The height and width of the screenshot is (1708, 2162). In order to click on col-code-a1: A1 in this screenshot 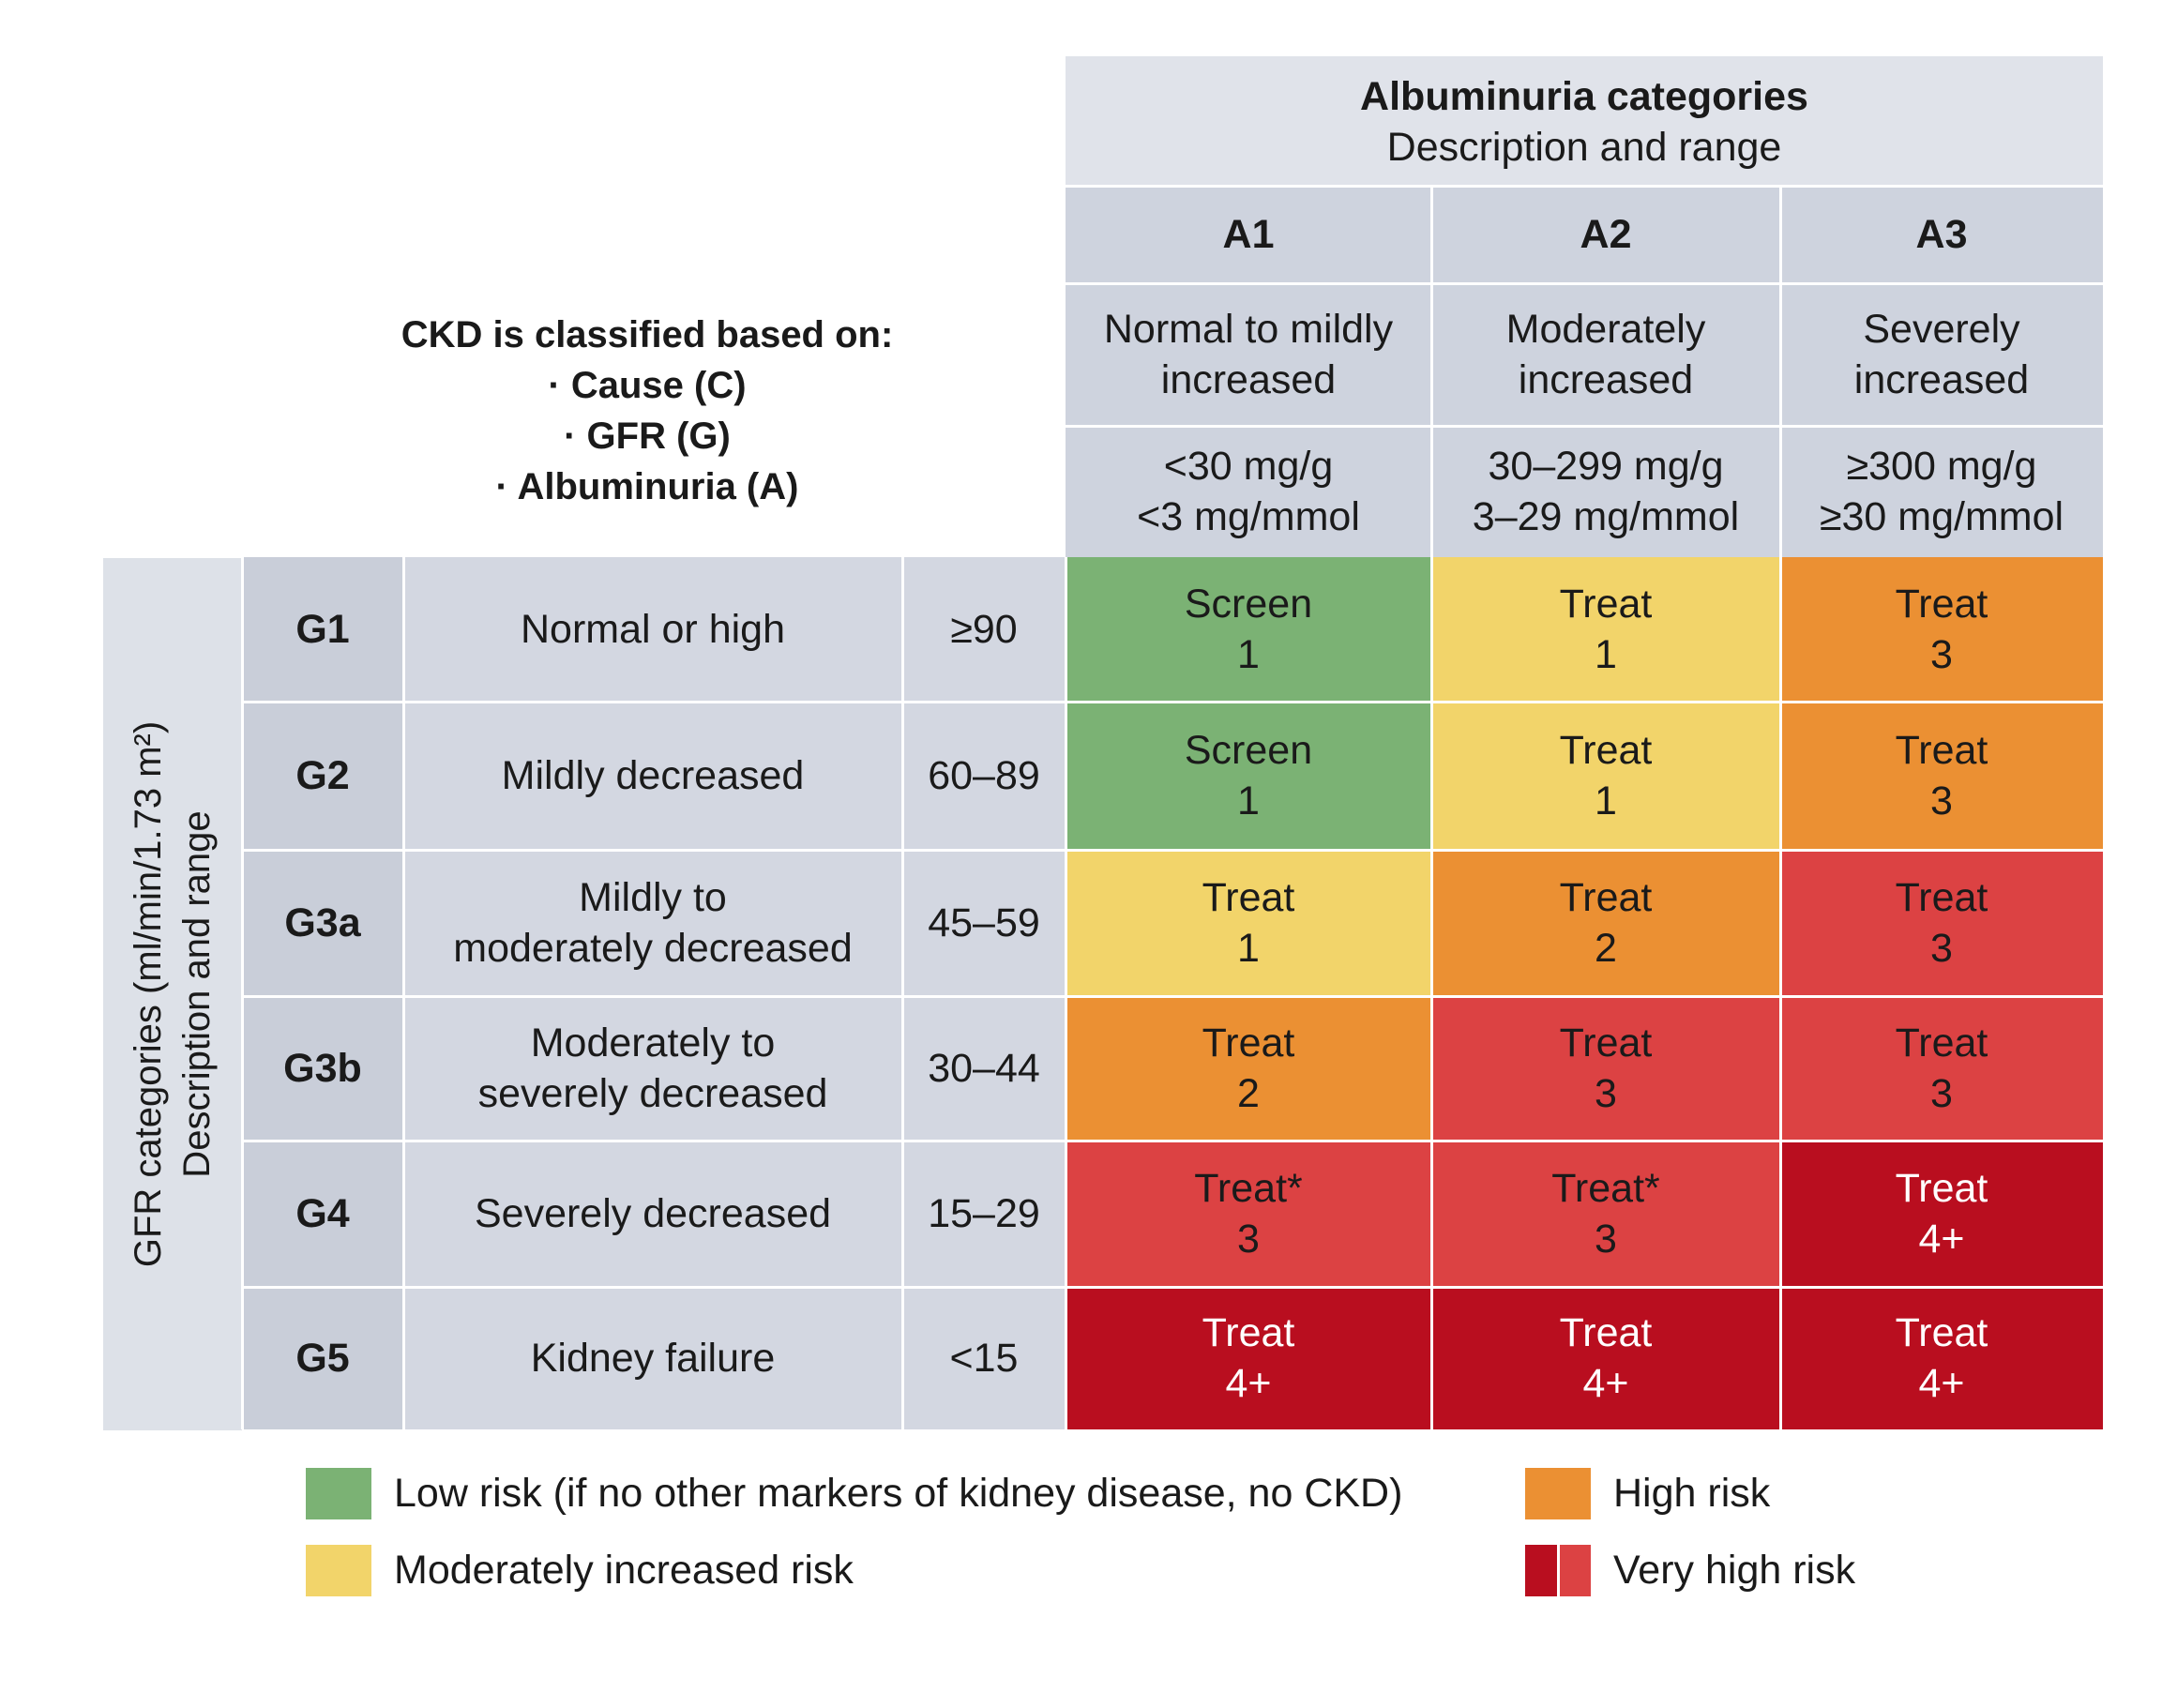, I will do `click(1248, 234)`.